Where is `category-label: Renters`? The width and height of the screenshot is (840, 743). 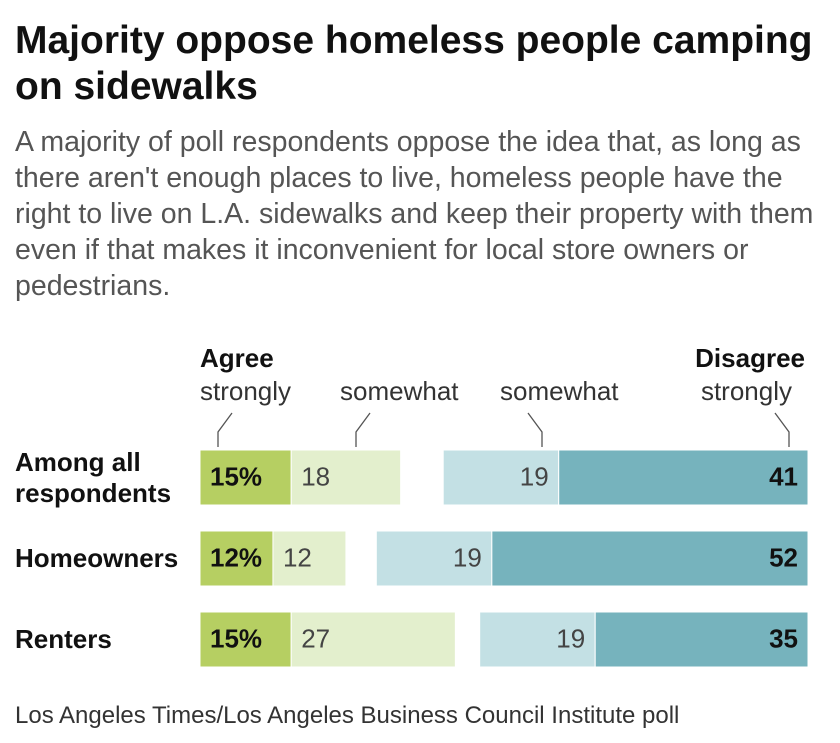
category-label: Renters is located at coordinates (63, 639).